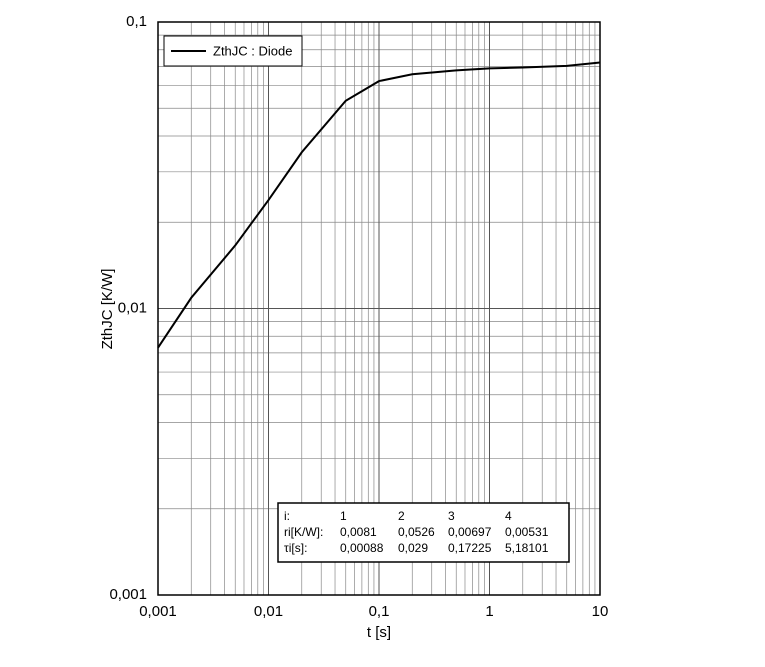 The image size is (765, 667). What do you see at coordinates (413, 548) in the screenshot?
I see `table-cell: 0,029` at bounding box center [413, 548].